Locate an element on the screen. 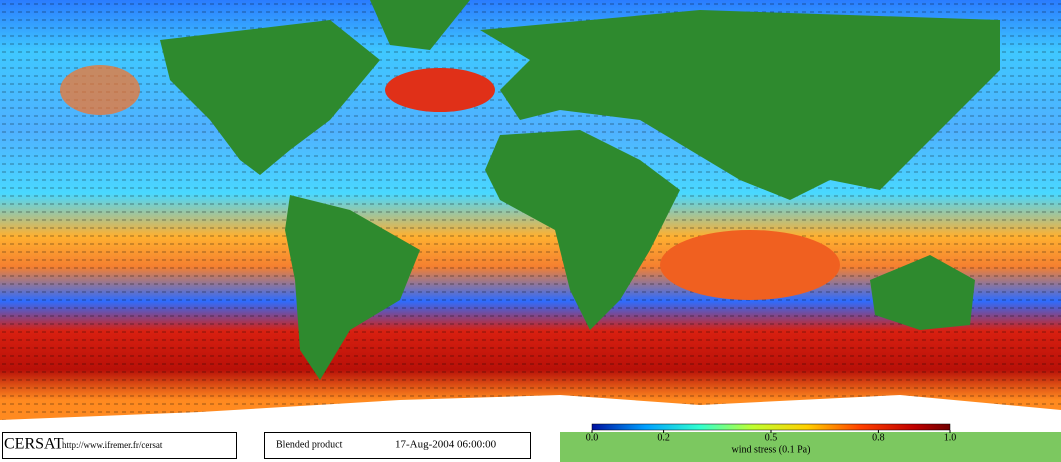 The image size is (1061, 462). colorbar-tick-label: 0.2 is located at coordinates (663, 437).